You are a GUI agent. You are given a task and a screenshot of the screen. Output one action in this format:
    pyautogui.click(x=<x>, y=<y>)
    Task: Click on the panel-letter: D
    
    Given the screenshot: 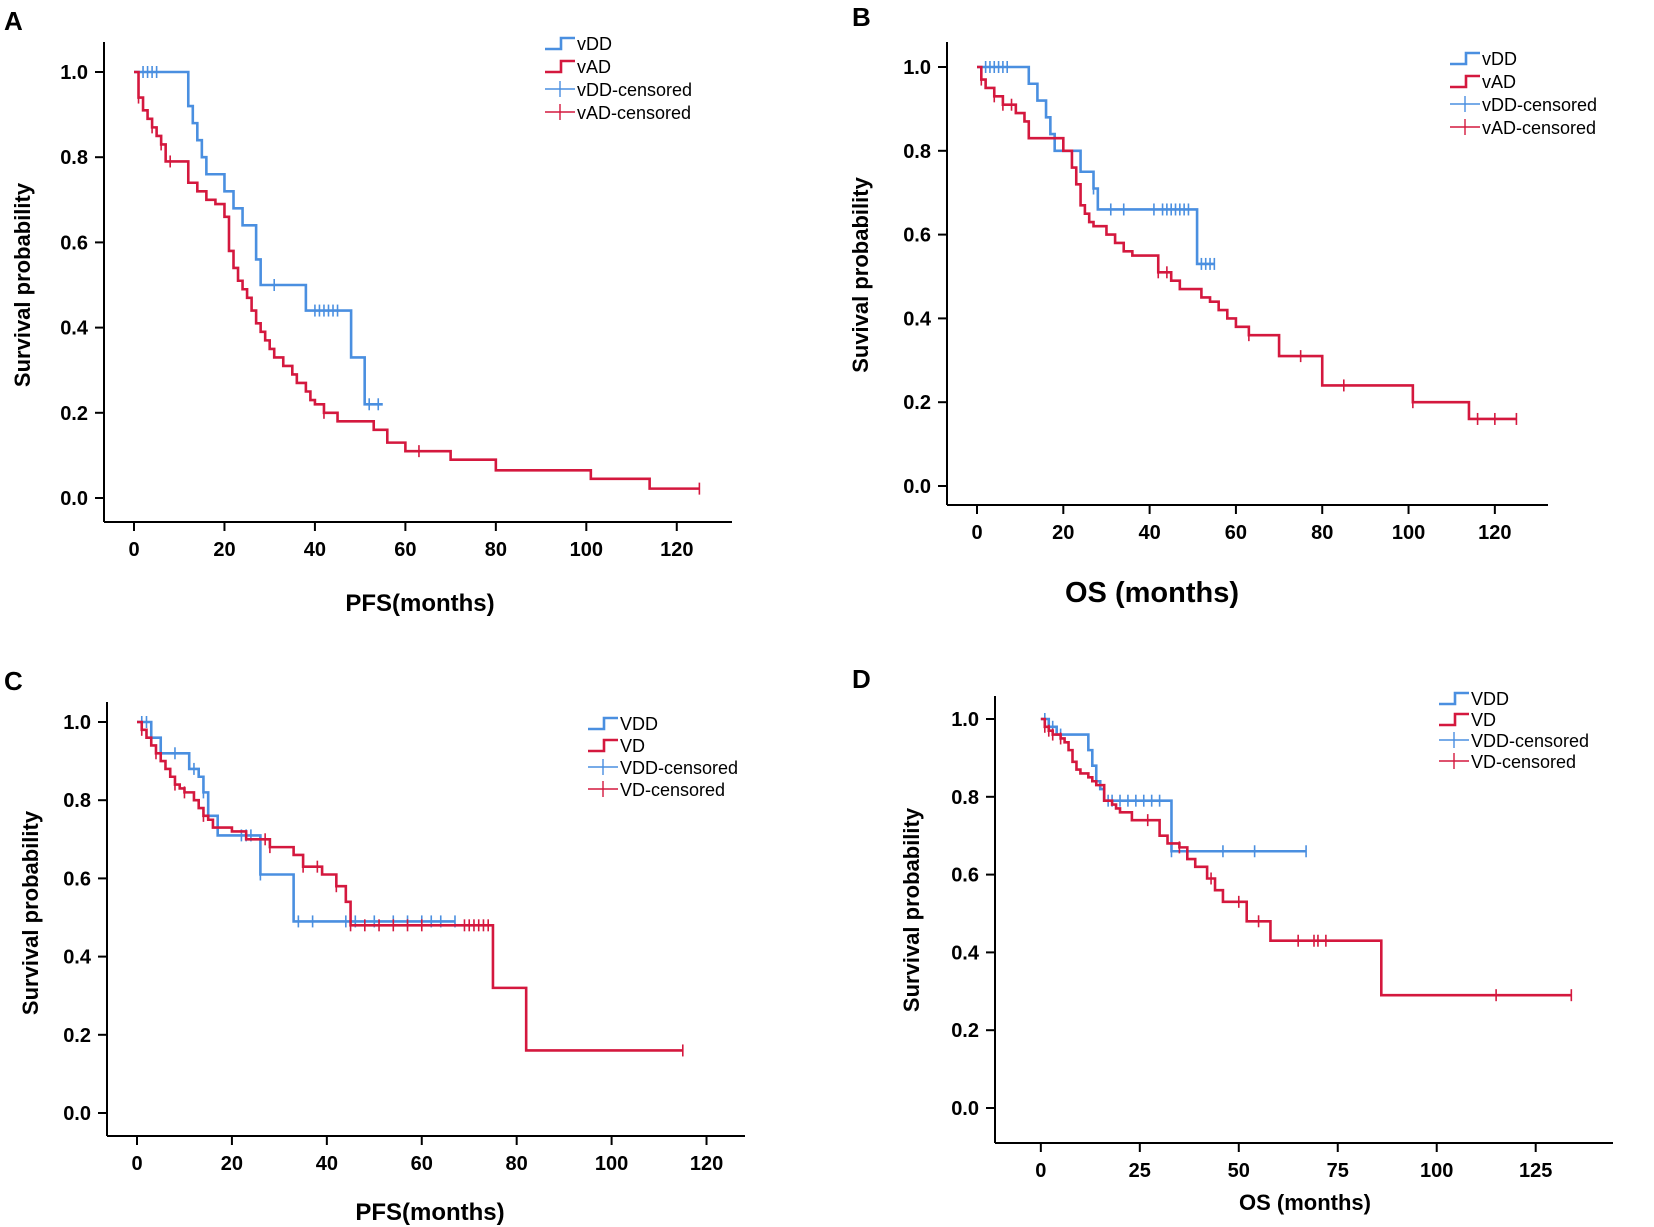 What is the action you would take?
    pyautogui.click(x=861, y=679)
    